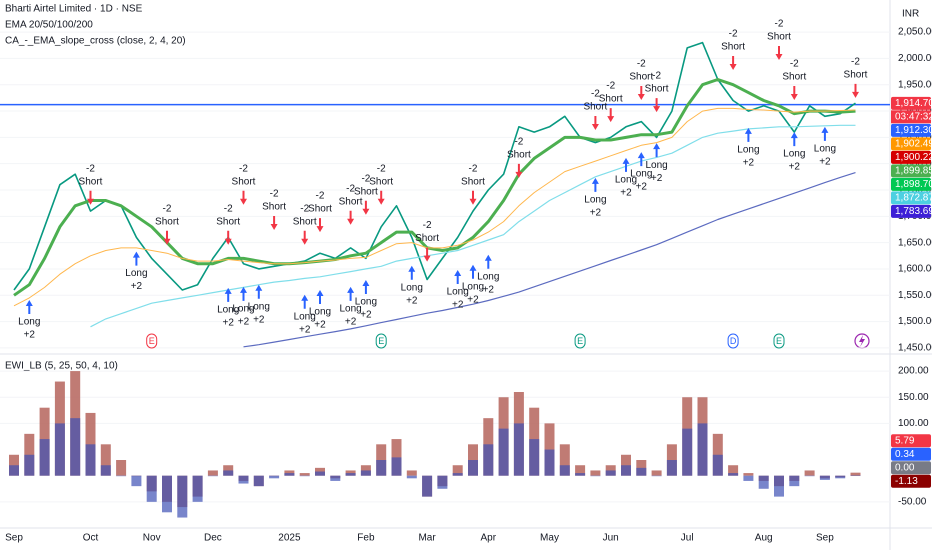 This screenshot has width=932, height=550. What do you see at coordinates (915, 84) in the screenshot?
I see `y-tick-label: 1,950.00` at bounding box center [915, 84].